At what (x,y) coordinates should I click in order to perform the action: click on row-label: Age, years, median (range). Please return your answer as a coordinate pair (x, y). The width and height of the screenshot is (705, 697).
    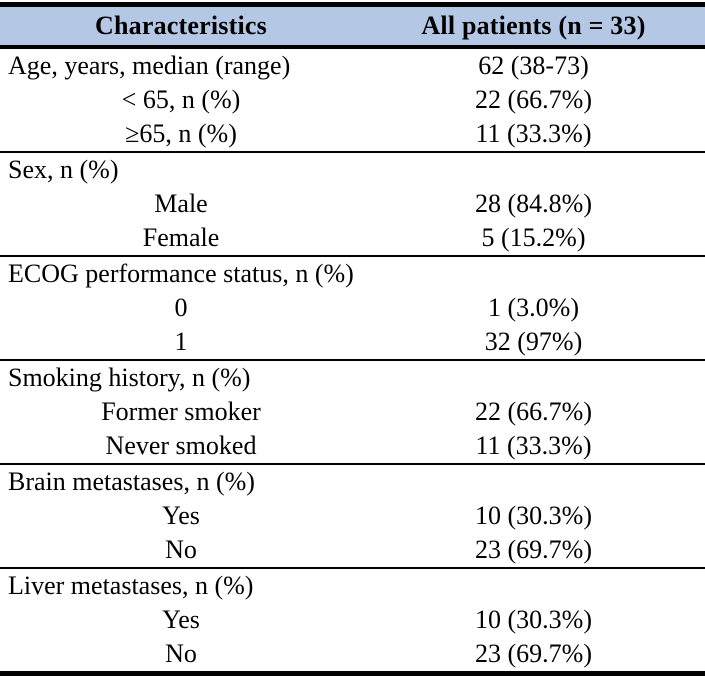
    Looking at the image, I should click on (149, 65).